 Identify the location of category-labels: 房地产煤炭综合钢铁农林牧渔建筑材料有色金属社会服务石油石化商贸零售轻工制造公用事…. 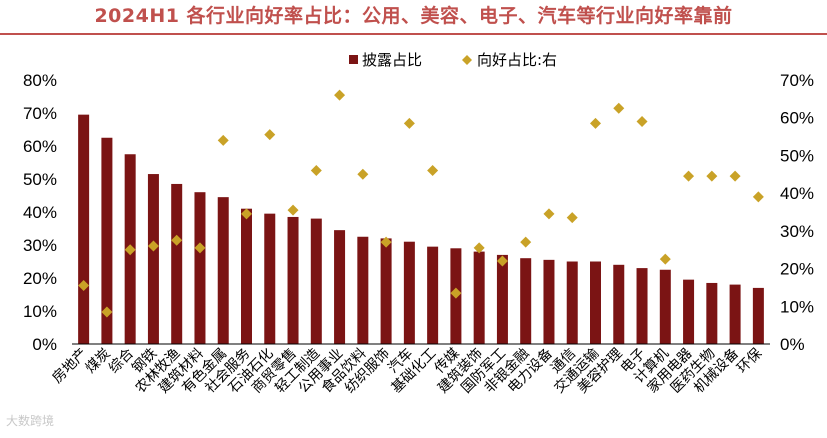
(407, 371).